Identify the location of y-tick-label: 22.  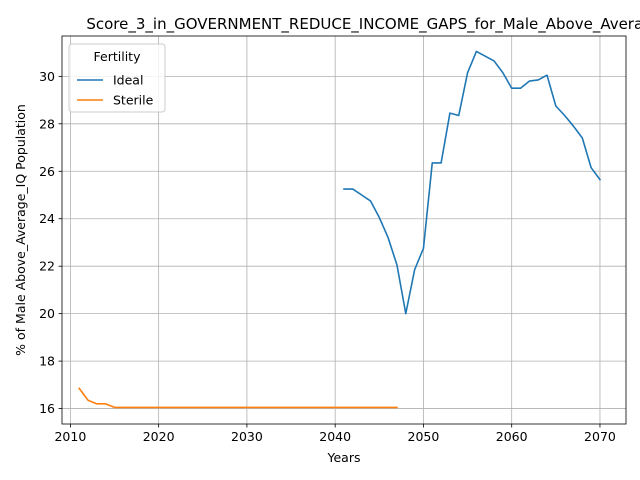
(47, 266).